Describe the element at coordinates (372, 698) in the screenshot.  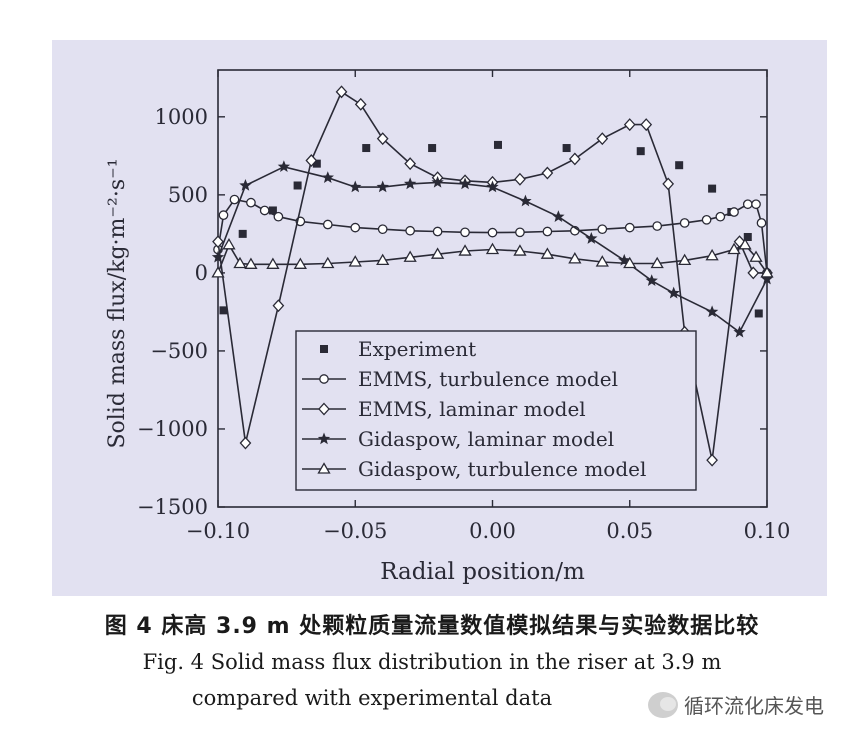
I see `figure-caption-english-line-2: compared with experimental data` at that location.